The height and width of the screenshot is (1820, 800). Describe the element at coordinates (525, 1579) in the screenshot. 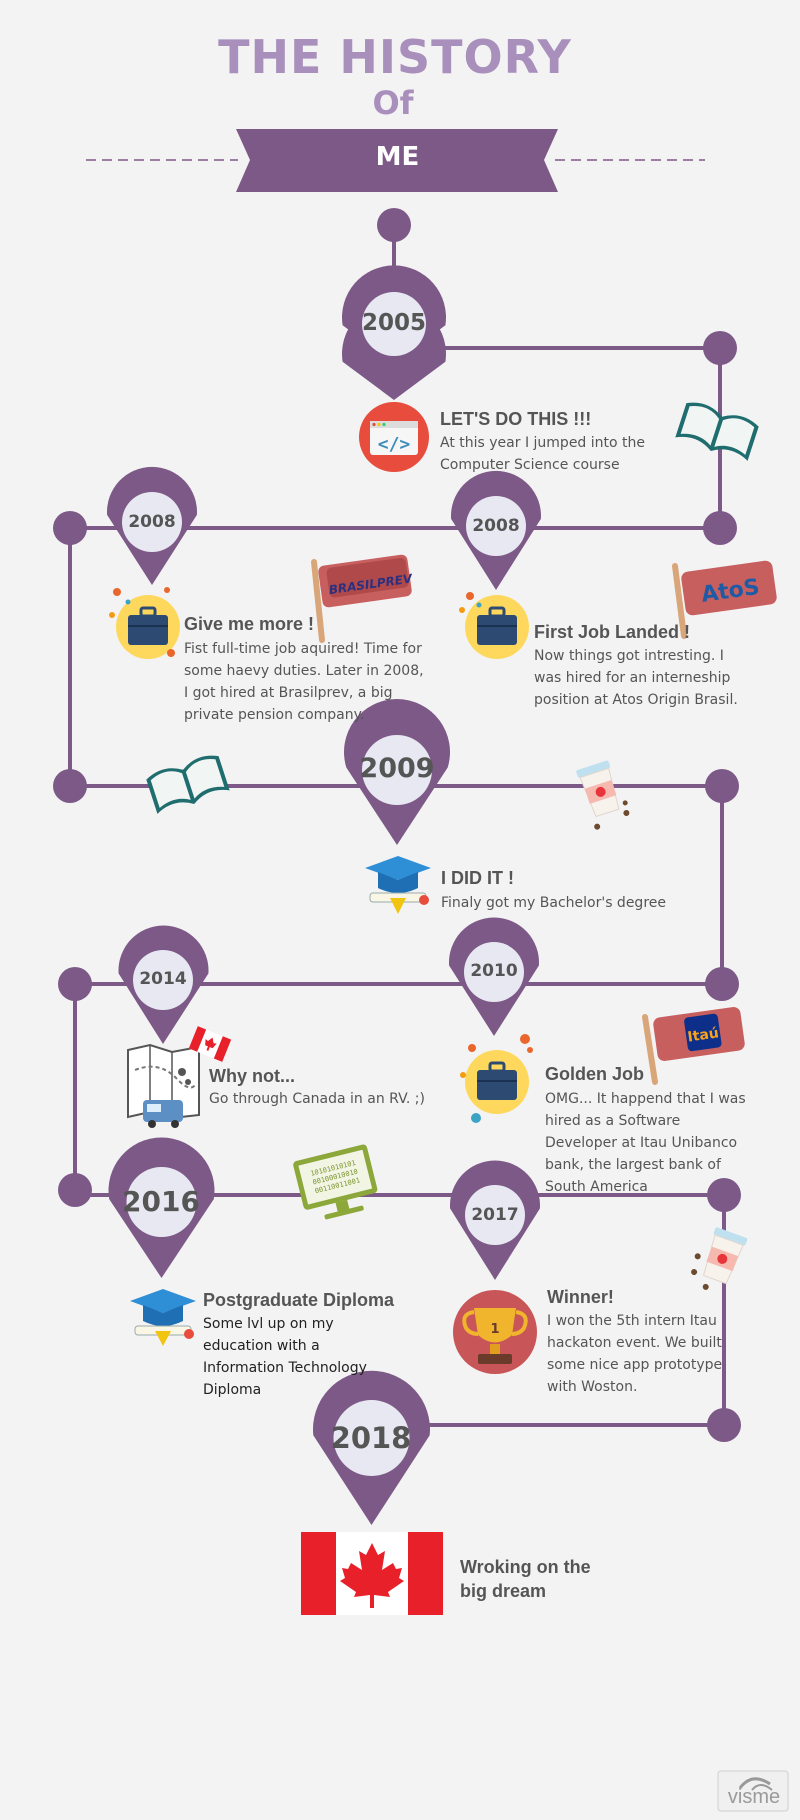

I see `event-2018-heading: Wroking on the big dream` at that location.